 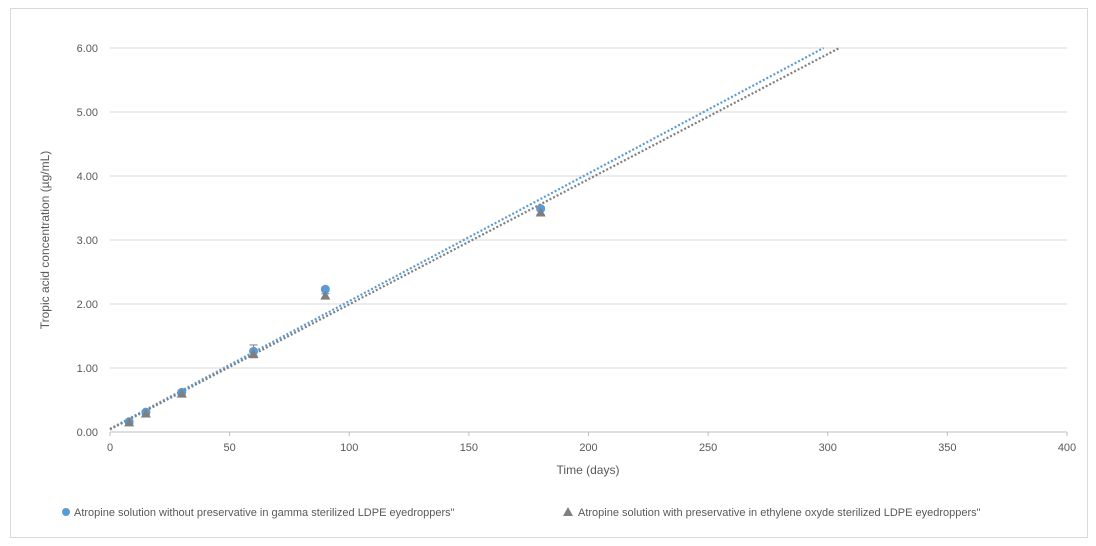 I want to click on x-tick-label-5: 250, so click(x=708, y=448).